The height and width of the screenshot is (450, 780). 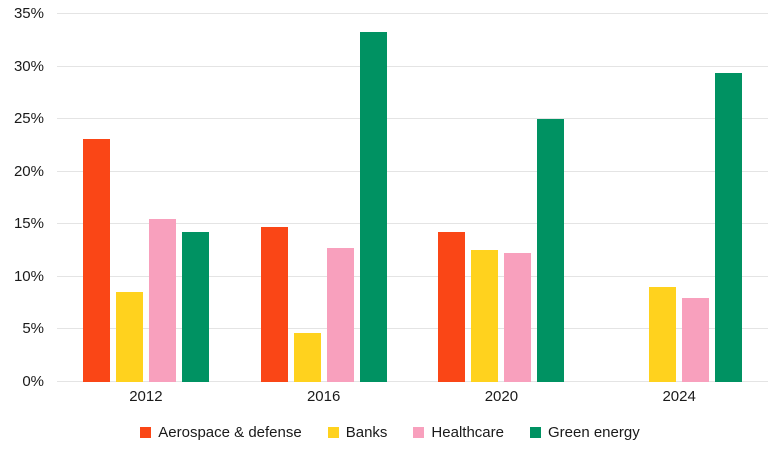 What do you see at coordinates (485, 315) in the screenshot?
I see `bar-banks-2020` at bounding box center [485, 315].